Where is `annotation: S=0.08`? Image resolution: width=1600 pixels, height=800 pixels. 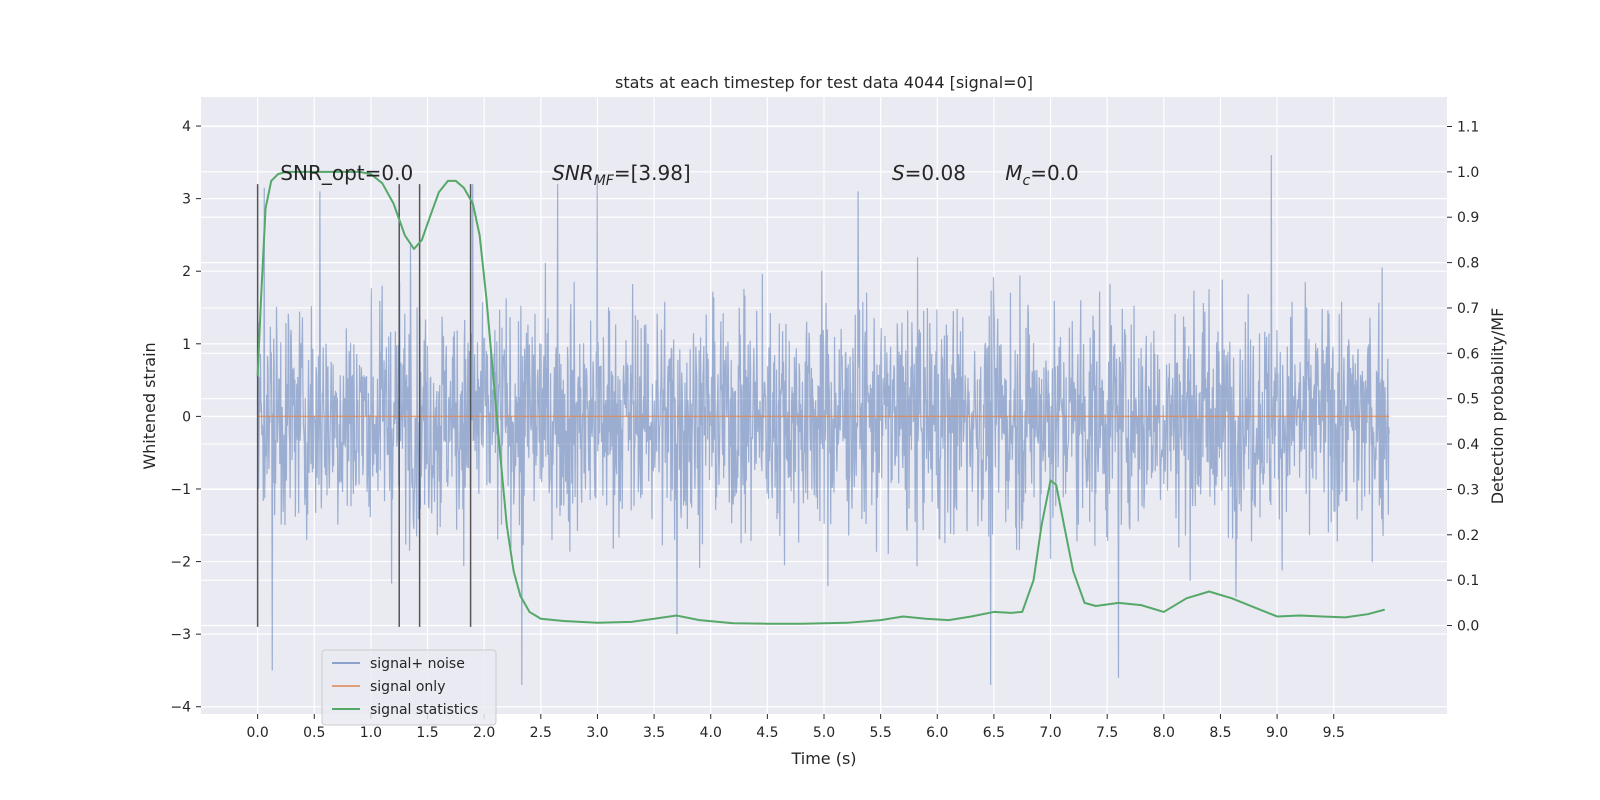
annotation: S=0.08 is located at coordinates (929, 173).